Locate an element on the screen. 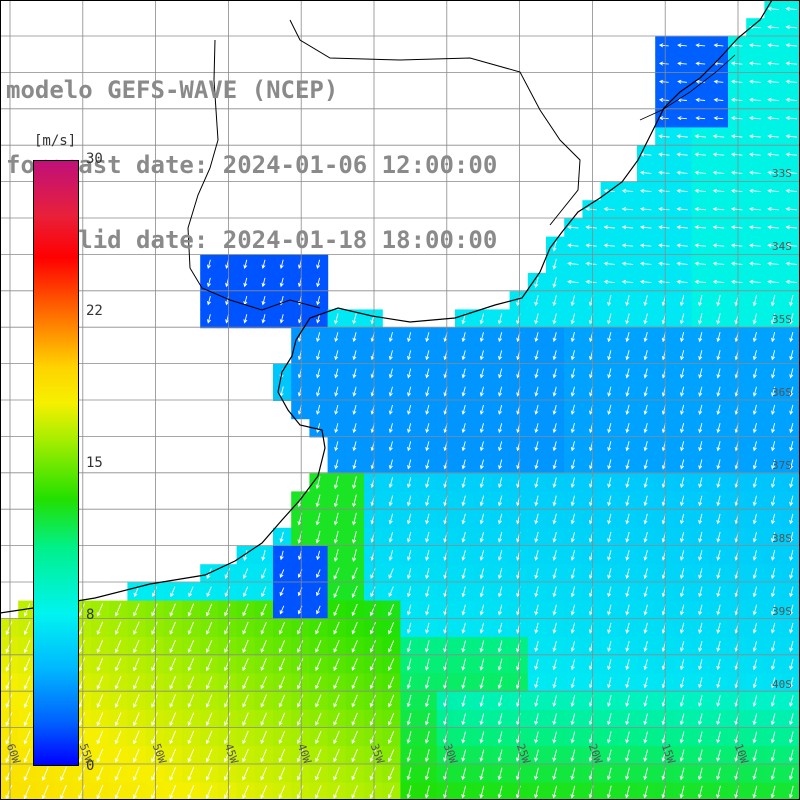  colorbar-tick: 22 is located at coordinates (94, 311).